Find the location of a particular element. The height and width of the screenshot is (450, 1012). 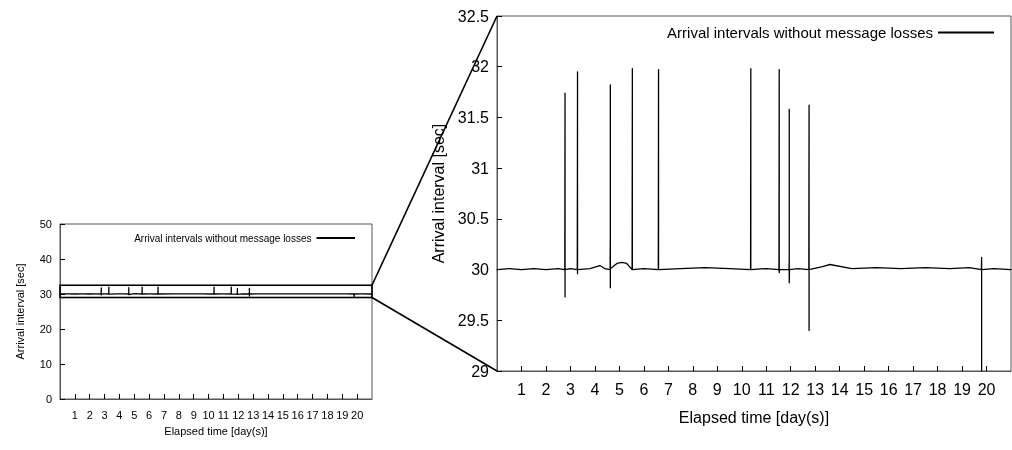

y-tick-label: 31.5 is located at coordinates (473, 117).